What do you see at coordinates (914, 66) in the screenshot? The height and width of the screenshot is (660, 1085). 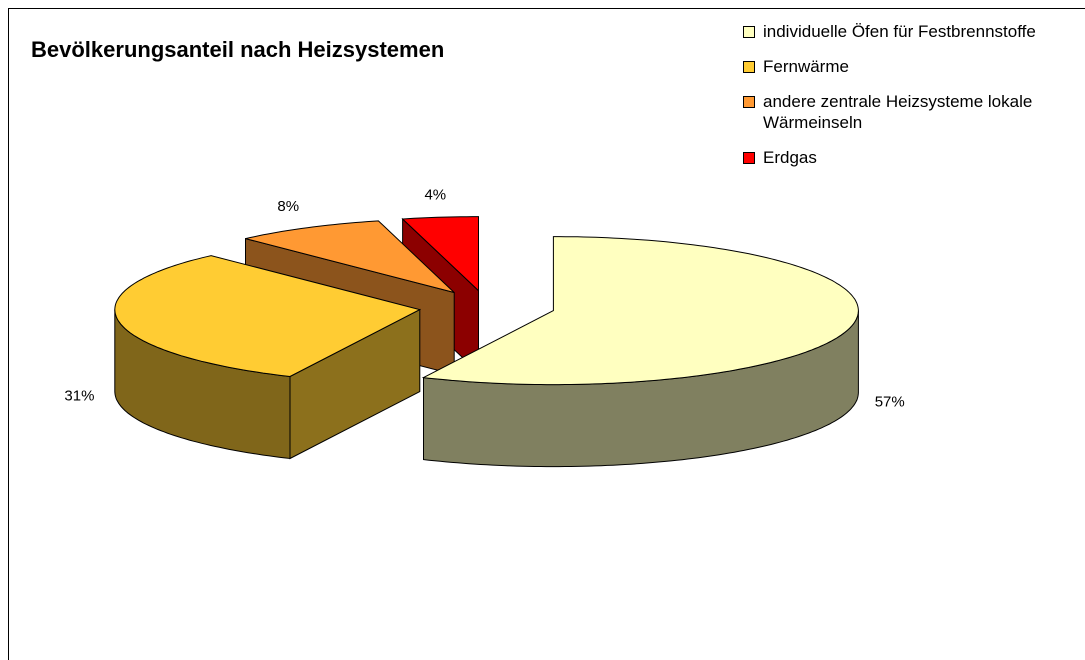 I see `legend-entry: Fernwärme` at bounding box center [914, 66].